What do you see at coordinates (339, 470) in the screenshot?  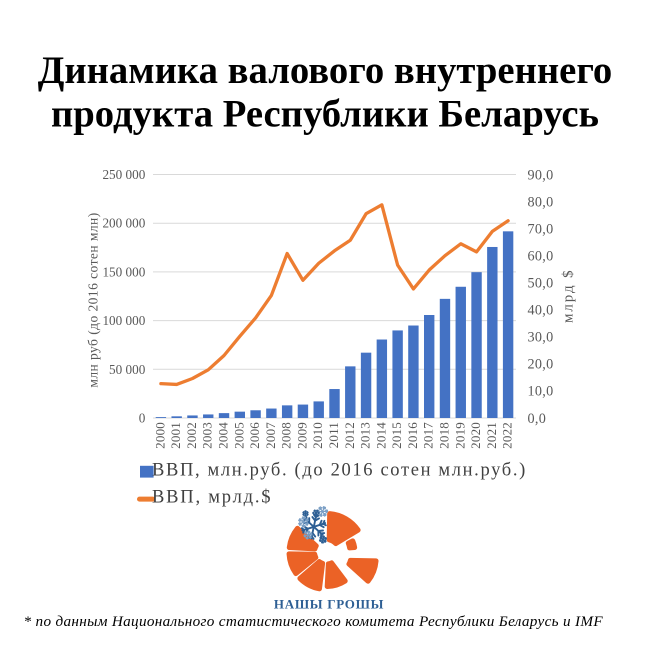 I see `svg-text:ВВП, млн.руб. (до 2016 сотен м: ВВП, млн.руб. (до 2016 сотен млн.руб.)` at bounding box center [339, 470].